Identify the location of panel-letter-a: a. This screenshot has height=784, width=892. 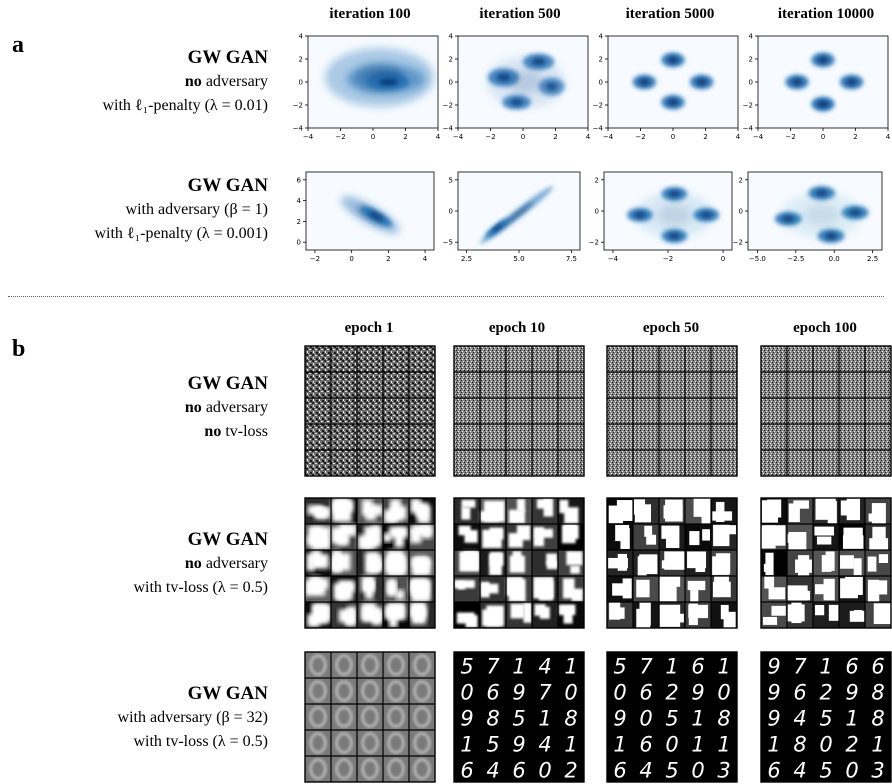
(18, 45).